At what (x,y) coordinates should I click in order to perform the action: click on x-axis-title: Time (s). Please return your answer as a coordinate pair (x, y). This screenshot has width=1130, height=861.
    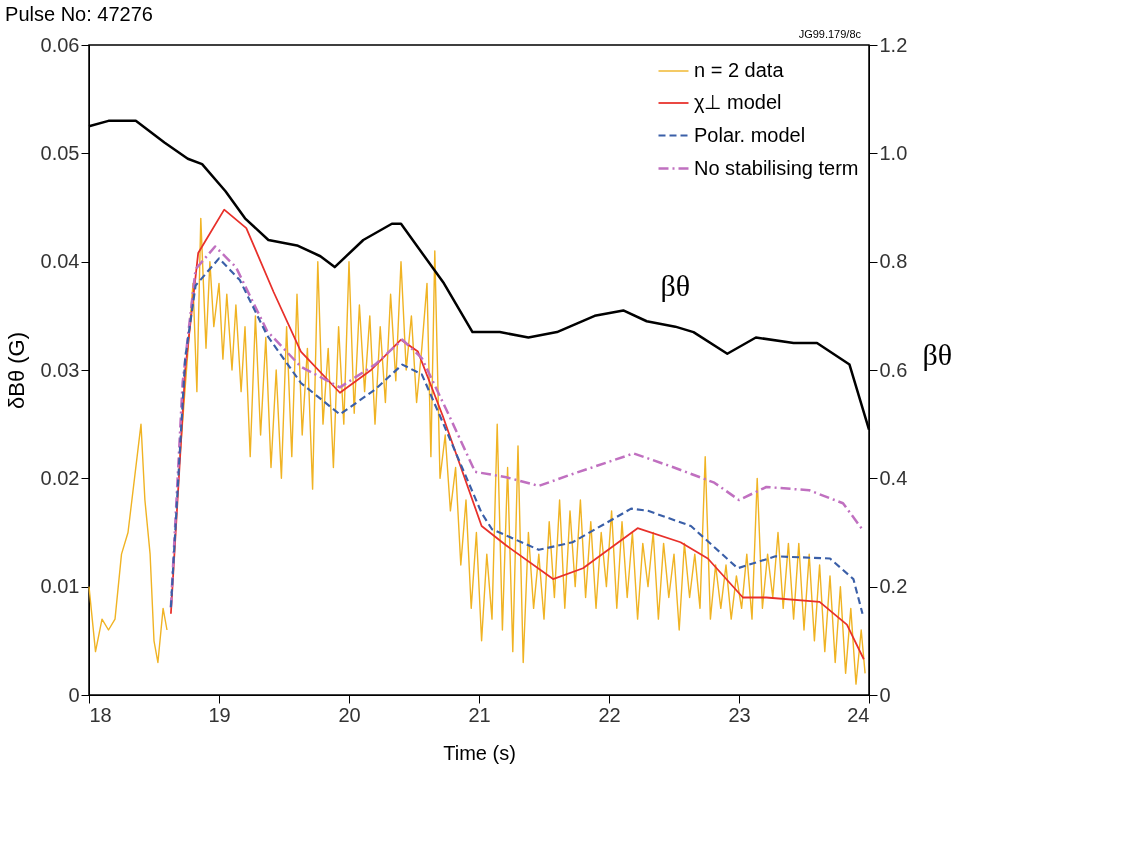
    Looking at the image, I should click on (479, 752).